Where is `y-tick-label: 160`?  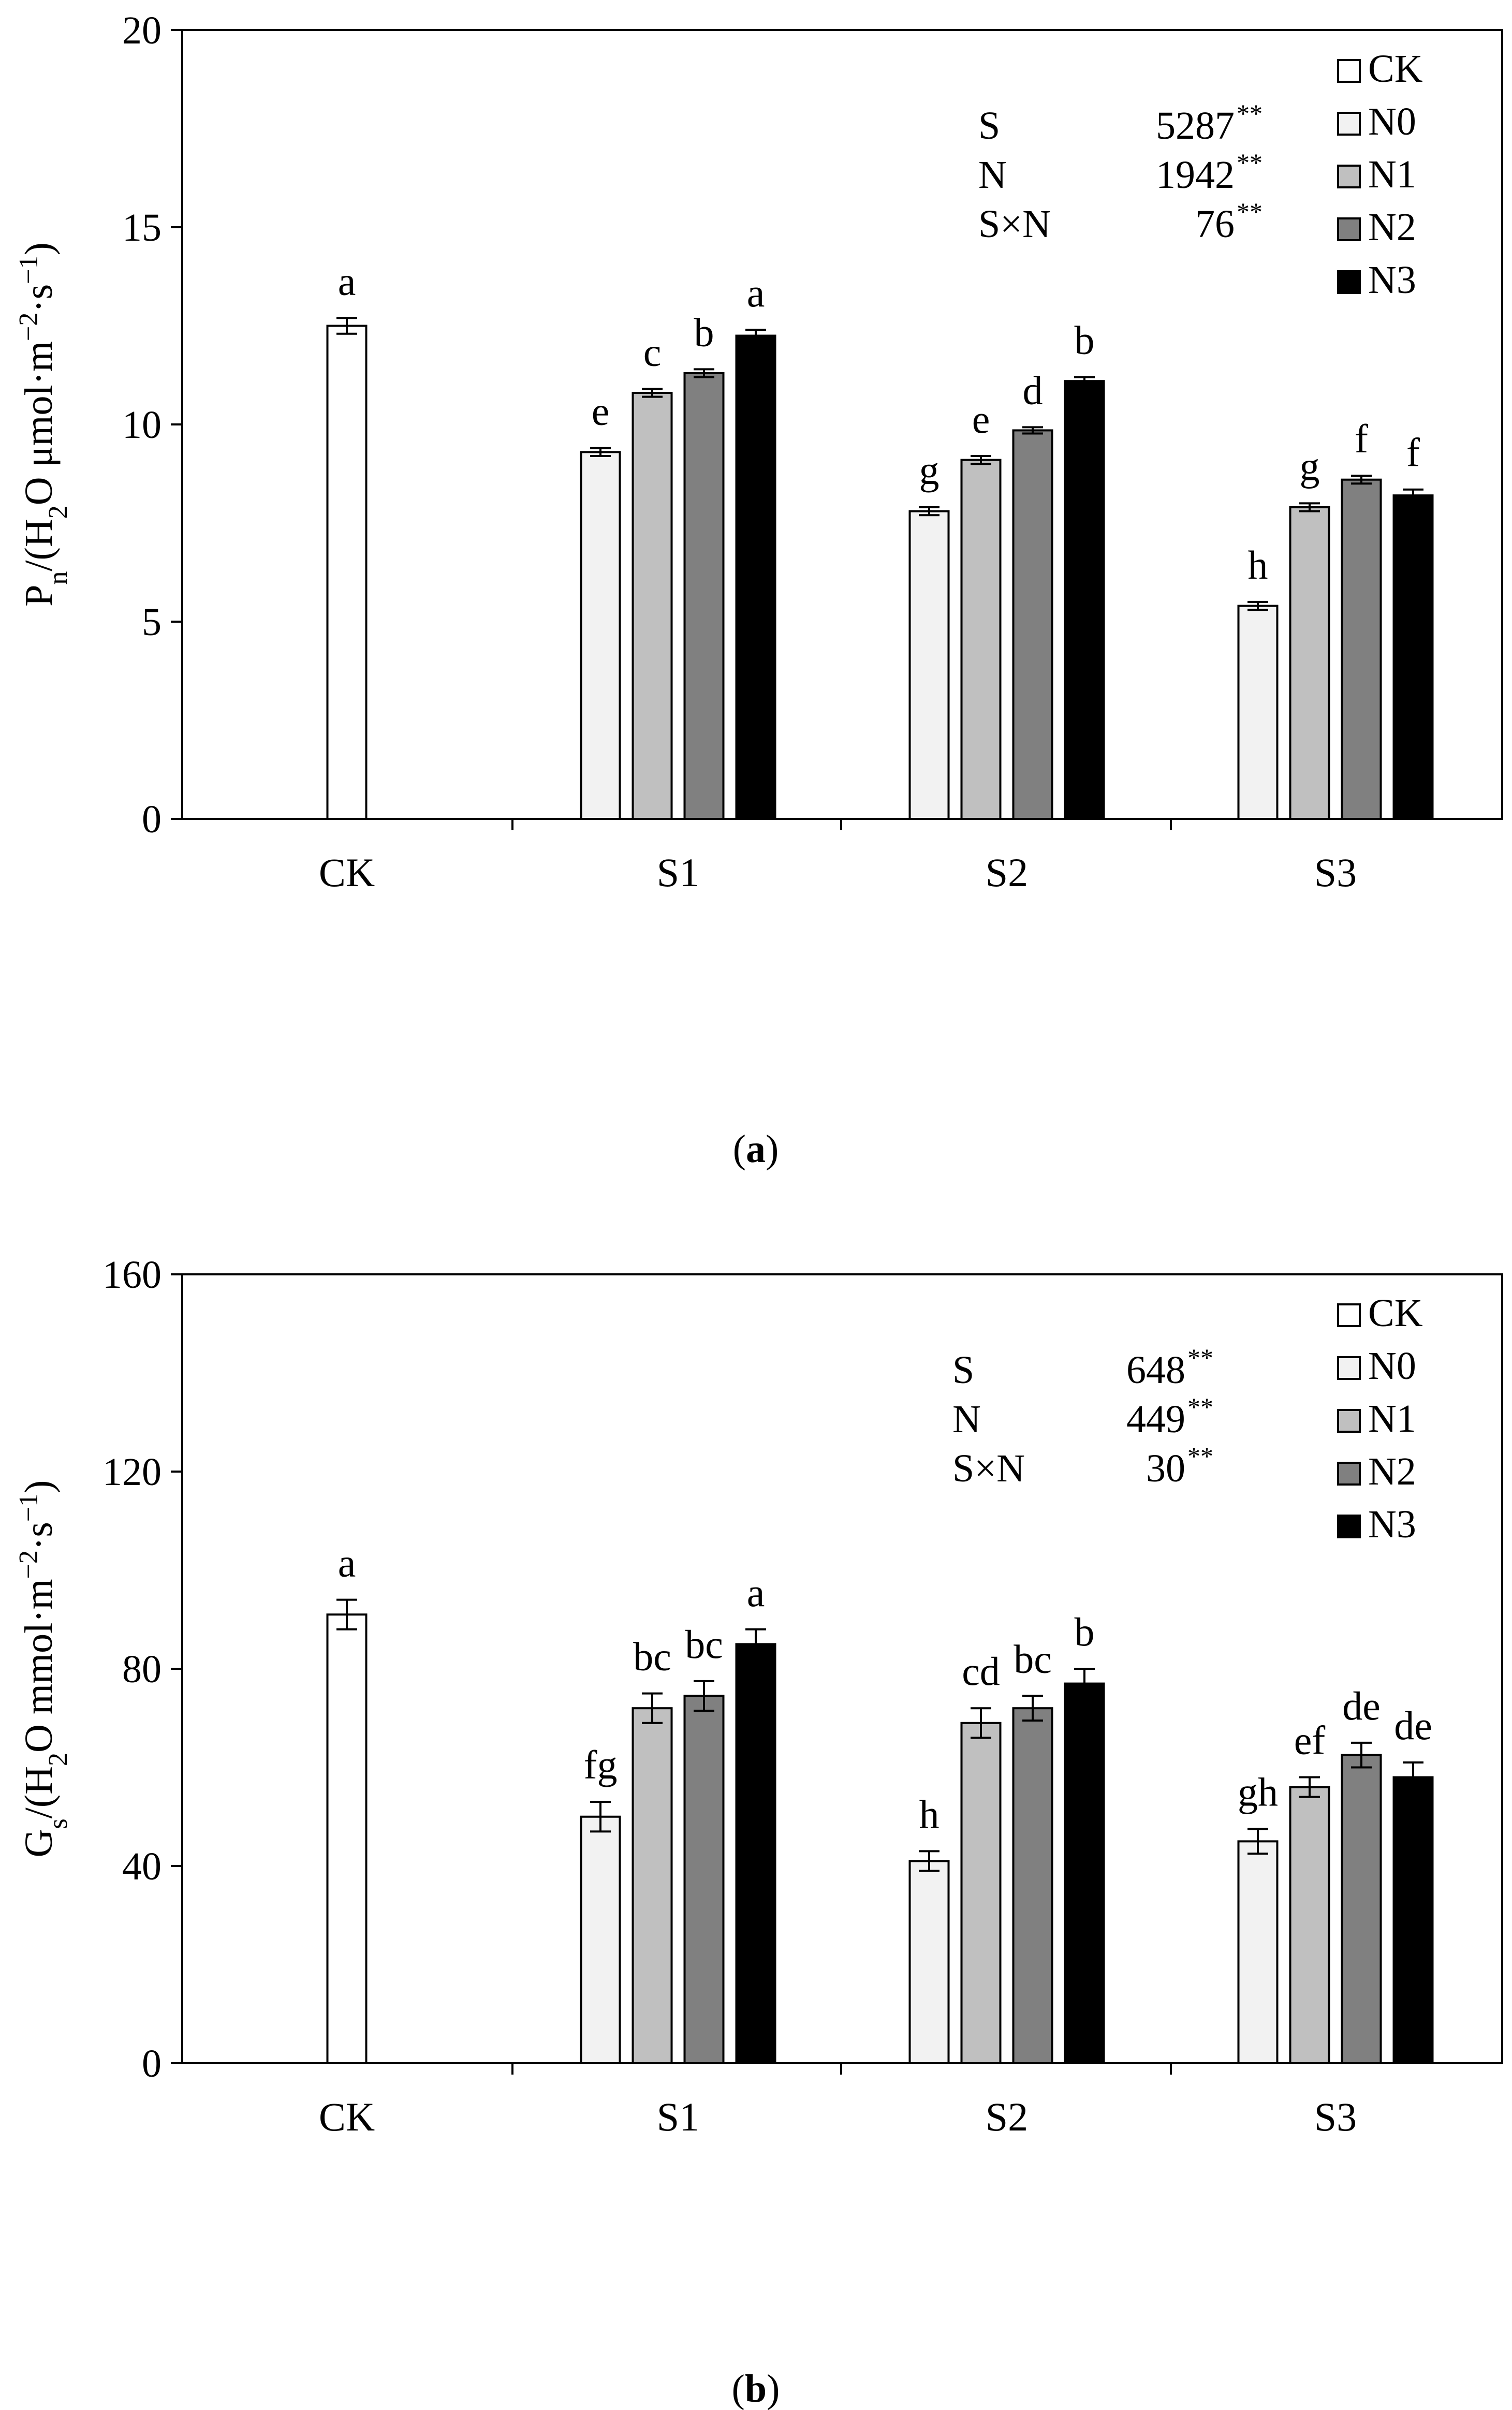
y-tick-label: 160 is located at coordinates (132, 1275).